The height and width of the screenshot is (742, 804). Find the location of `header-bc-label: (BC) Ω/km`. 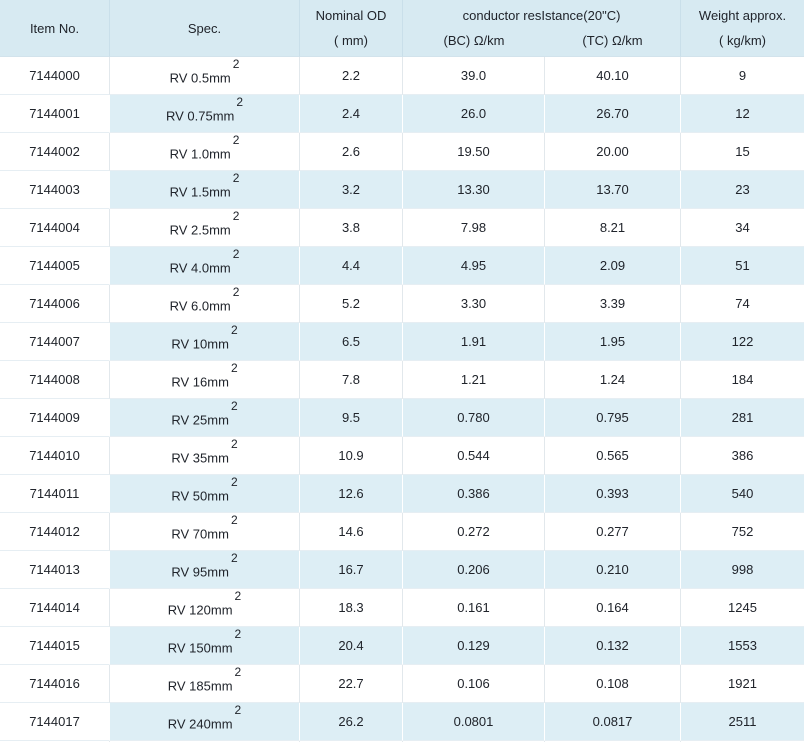

header-bc-label: (BC) Ω/km is located at coordinates (474, 40).